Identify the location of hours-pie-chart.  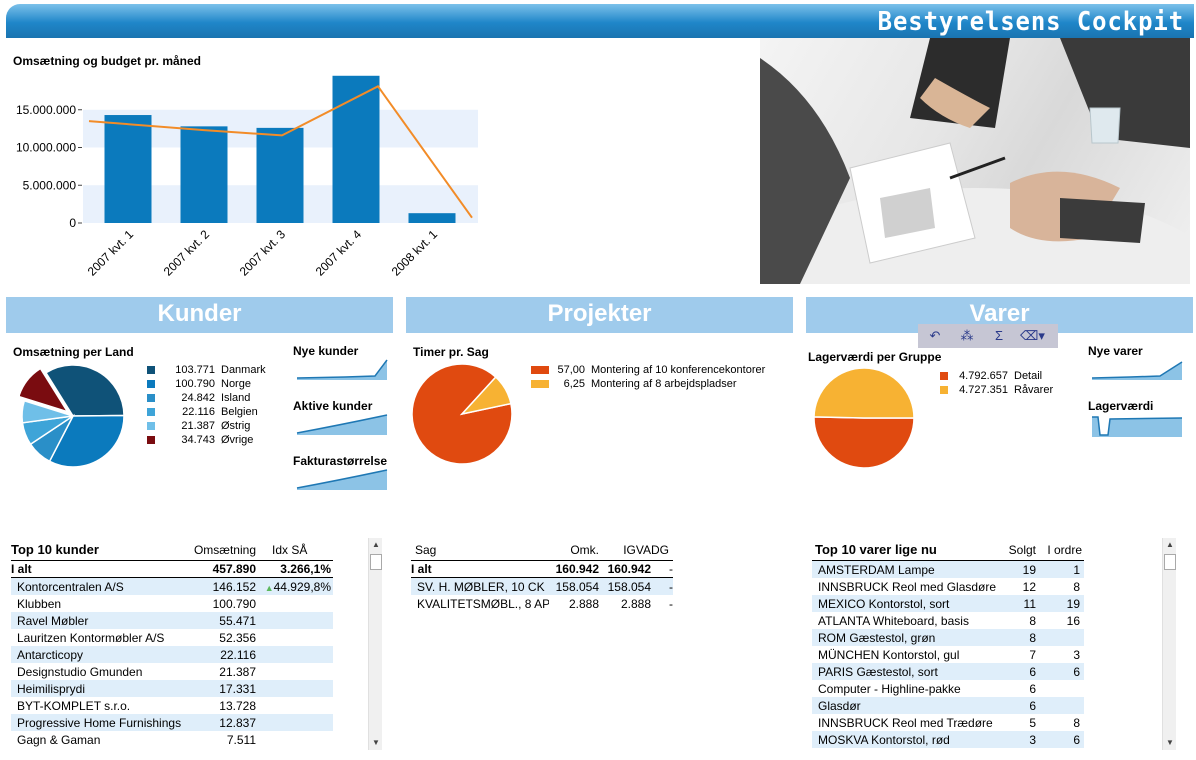
(464, 416).